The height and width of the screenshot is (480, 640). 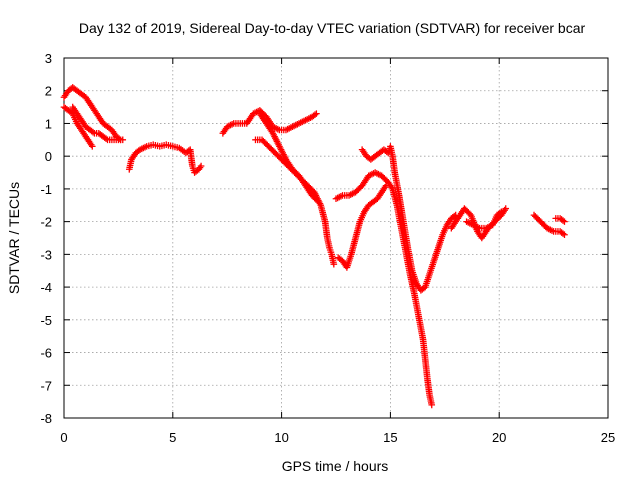 I want to click on y-tick-label: 3, so click(x=48, y=58).